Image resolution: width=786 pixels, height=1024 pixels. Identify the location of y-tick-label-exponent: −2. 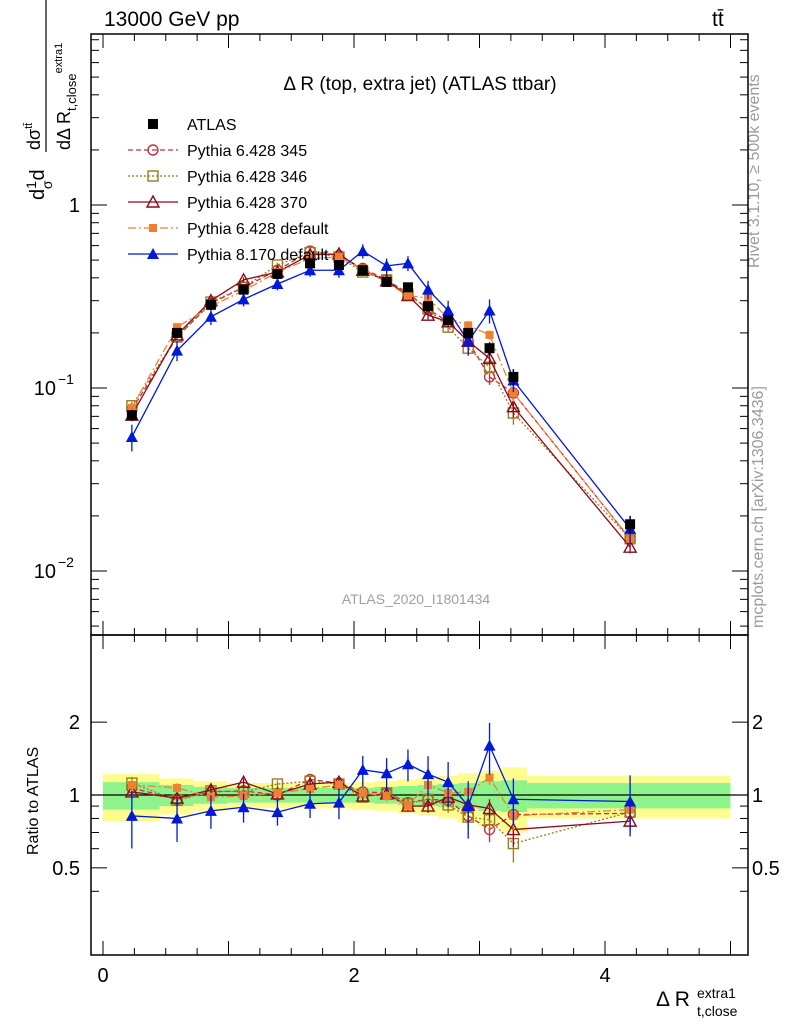
(66, 562).